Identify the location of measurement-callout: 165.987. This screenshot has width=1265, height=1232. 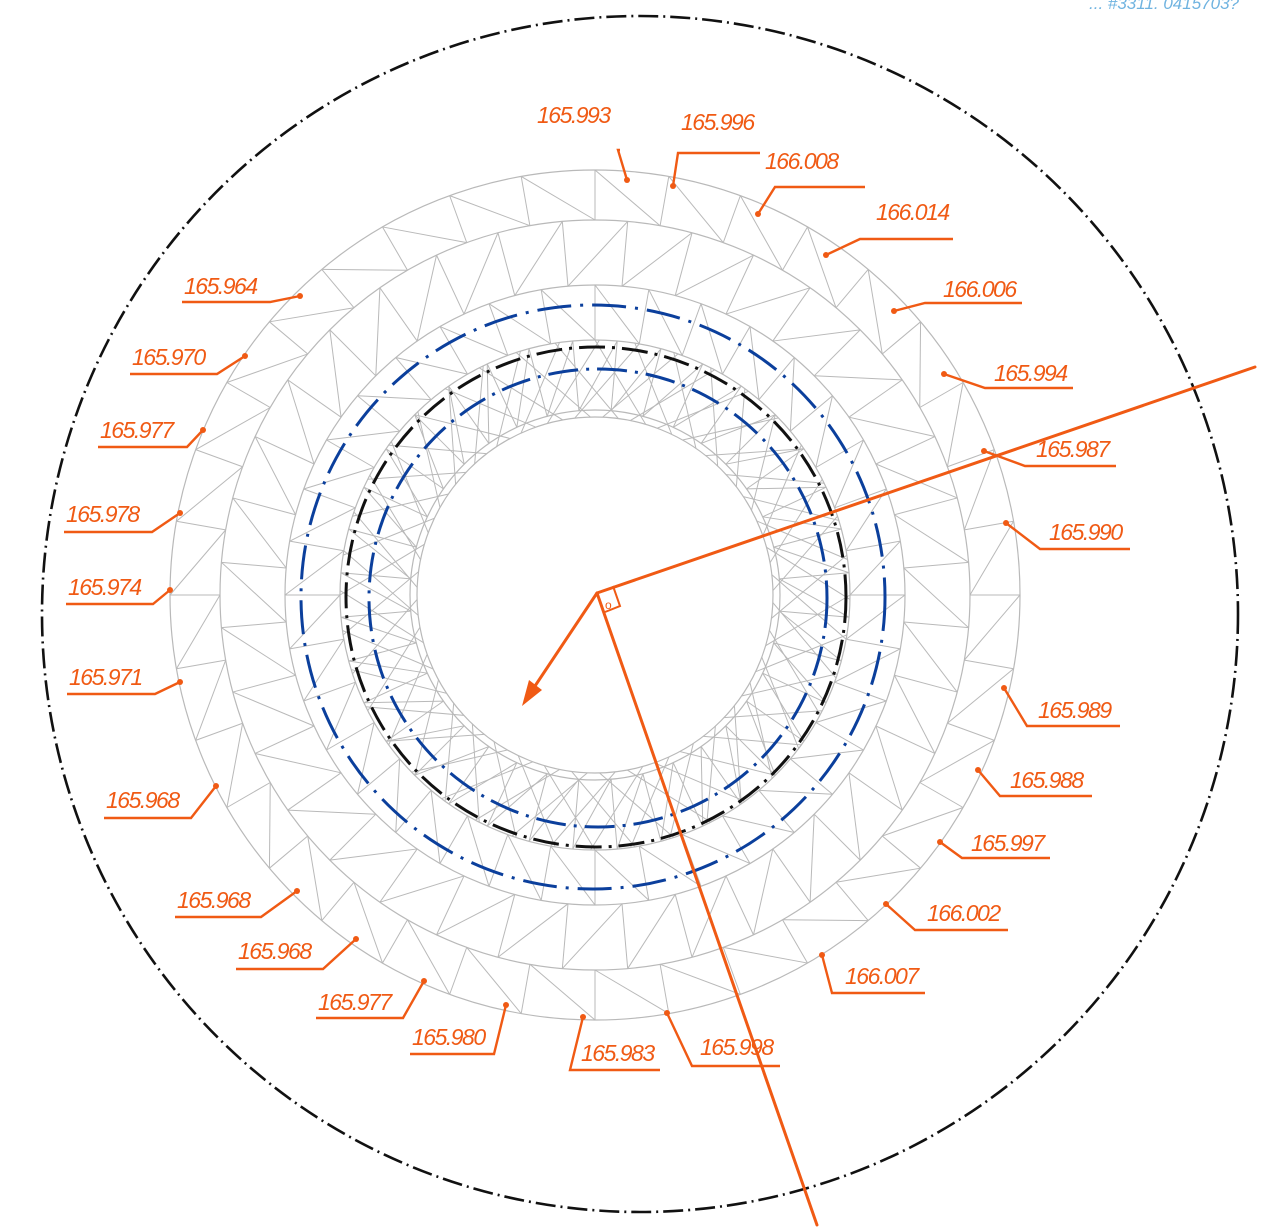
(1048, 452).